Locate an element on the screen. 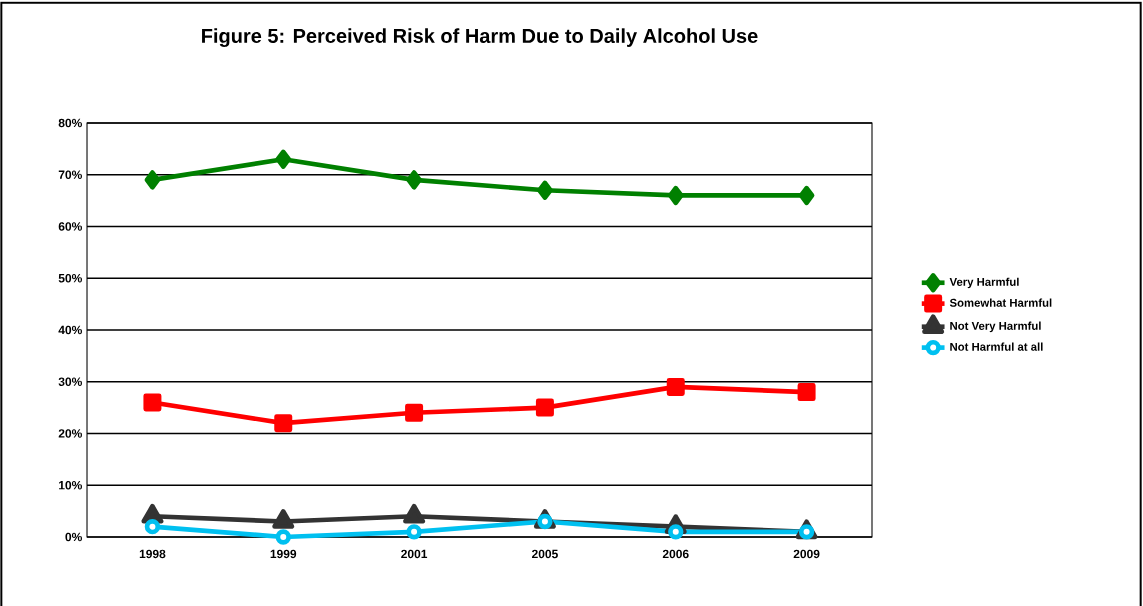 This screenshot has width=1143, height=606. x-tick-label: 2006 is located at coordinates (675, 554).